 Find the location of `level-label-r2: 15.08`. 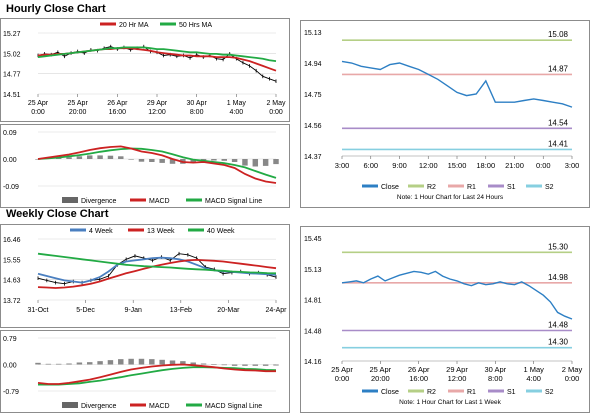

level-label-r2: 15.08 is located at coordinates (558, 34).